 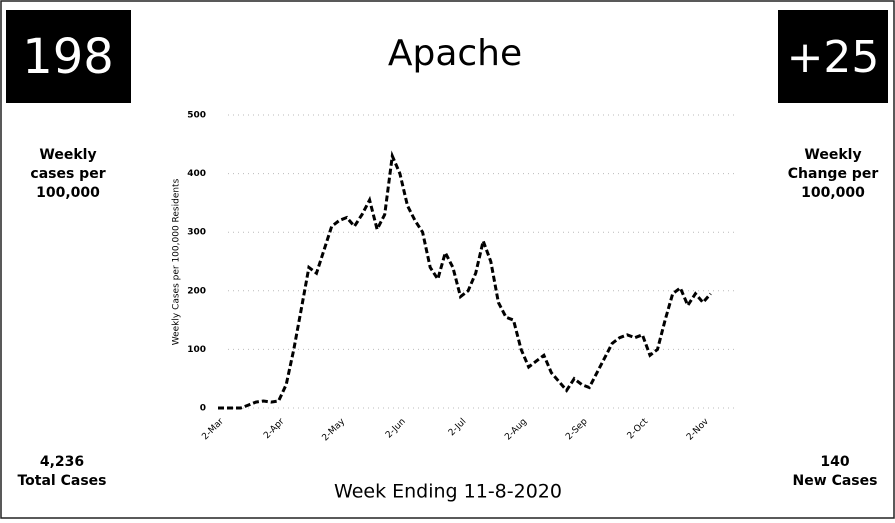 What do you see at coordinates (833, 174) in the screenshot?
I see `kpi-label: Change per` at bounding box center [833, 174].